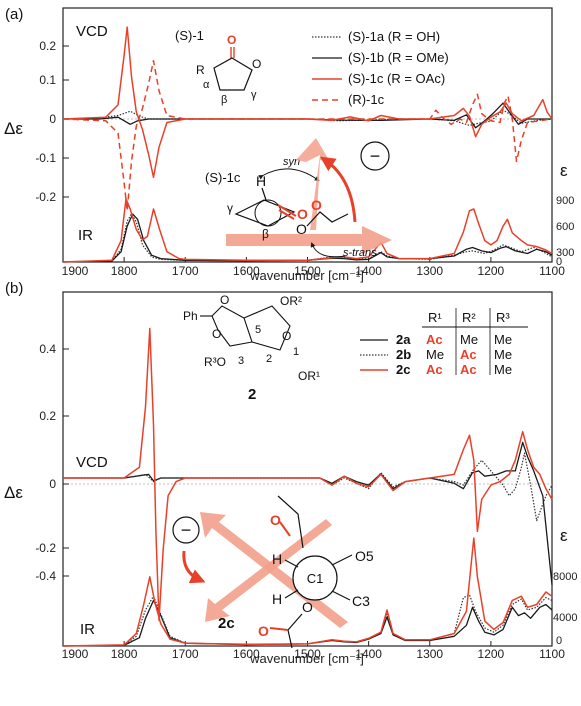 This screenshot has height=706, width=581. Describe the element at coordinates (559, 641) in the screenshot. I see `panel-b-y2tick: 0` at that location.